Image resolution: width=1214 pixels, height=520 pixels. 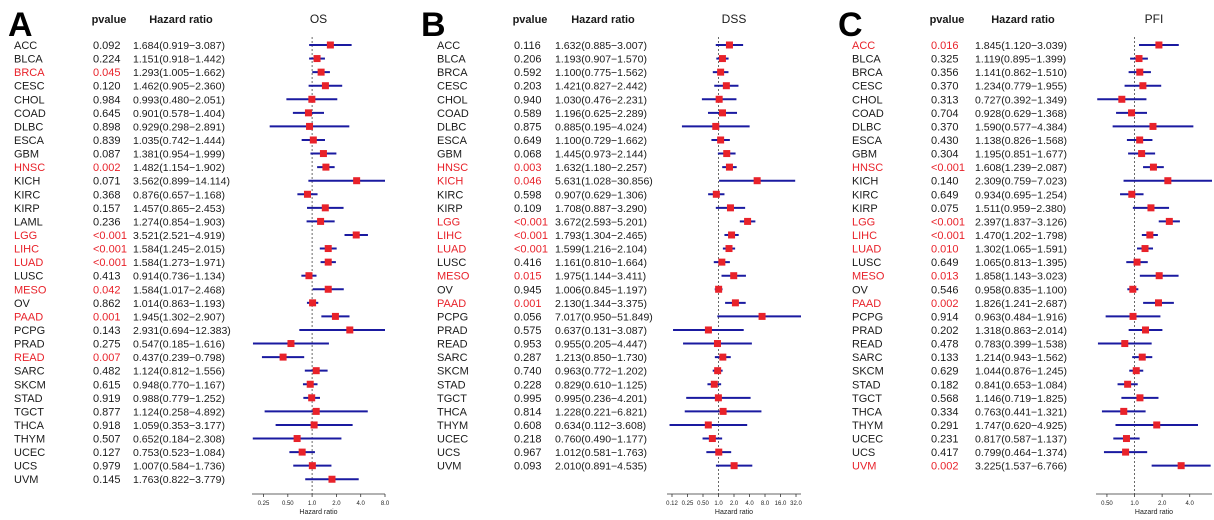 What do you see at coordinates (29, 426) in the screenshot?
I see `cancer-label: THCA` at bounding box center [29, 426].